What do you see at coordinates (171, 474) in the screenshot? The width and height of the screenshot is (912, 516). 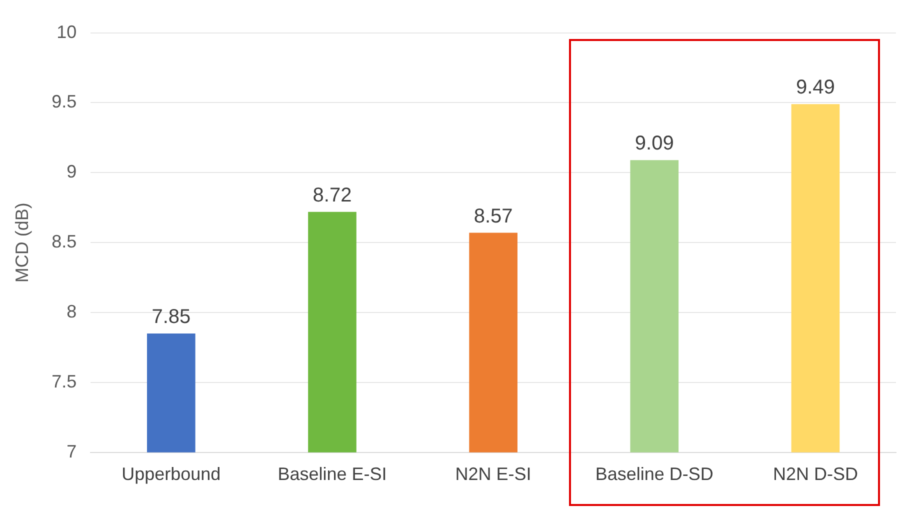 I see `x-tick-label: Upperbound` at bounding box center [171, 474].